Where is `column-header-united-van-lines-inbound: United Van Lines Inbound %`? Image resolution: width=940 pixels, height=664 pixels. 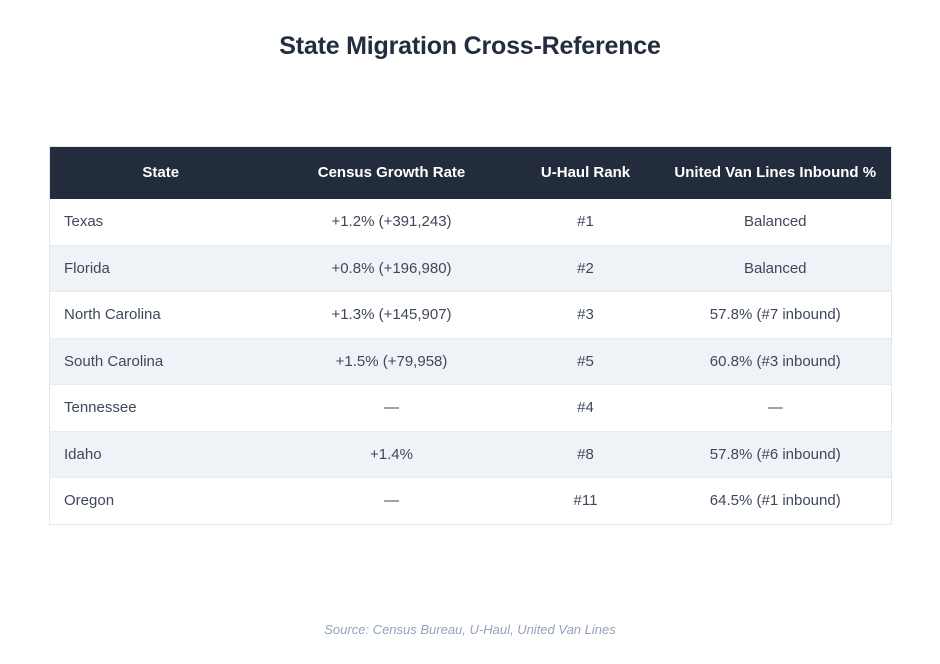 column-header-united-van-lines-inbound: United Van Lines Inbound % is located at coordinates (775, 173).